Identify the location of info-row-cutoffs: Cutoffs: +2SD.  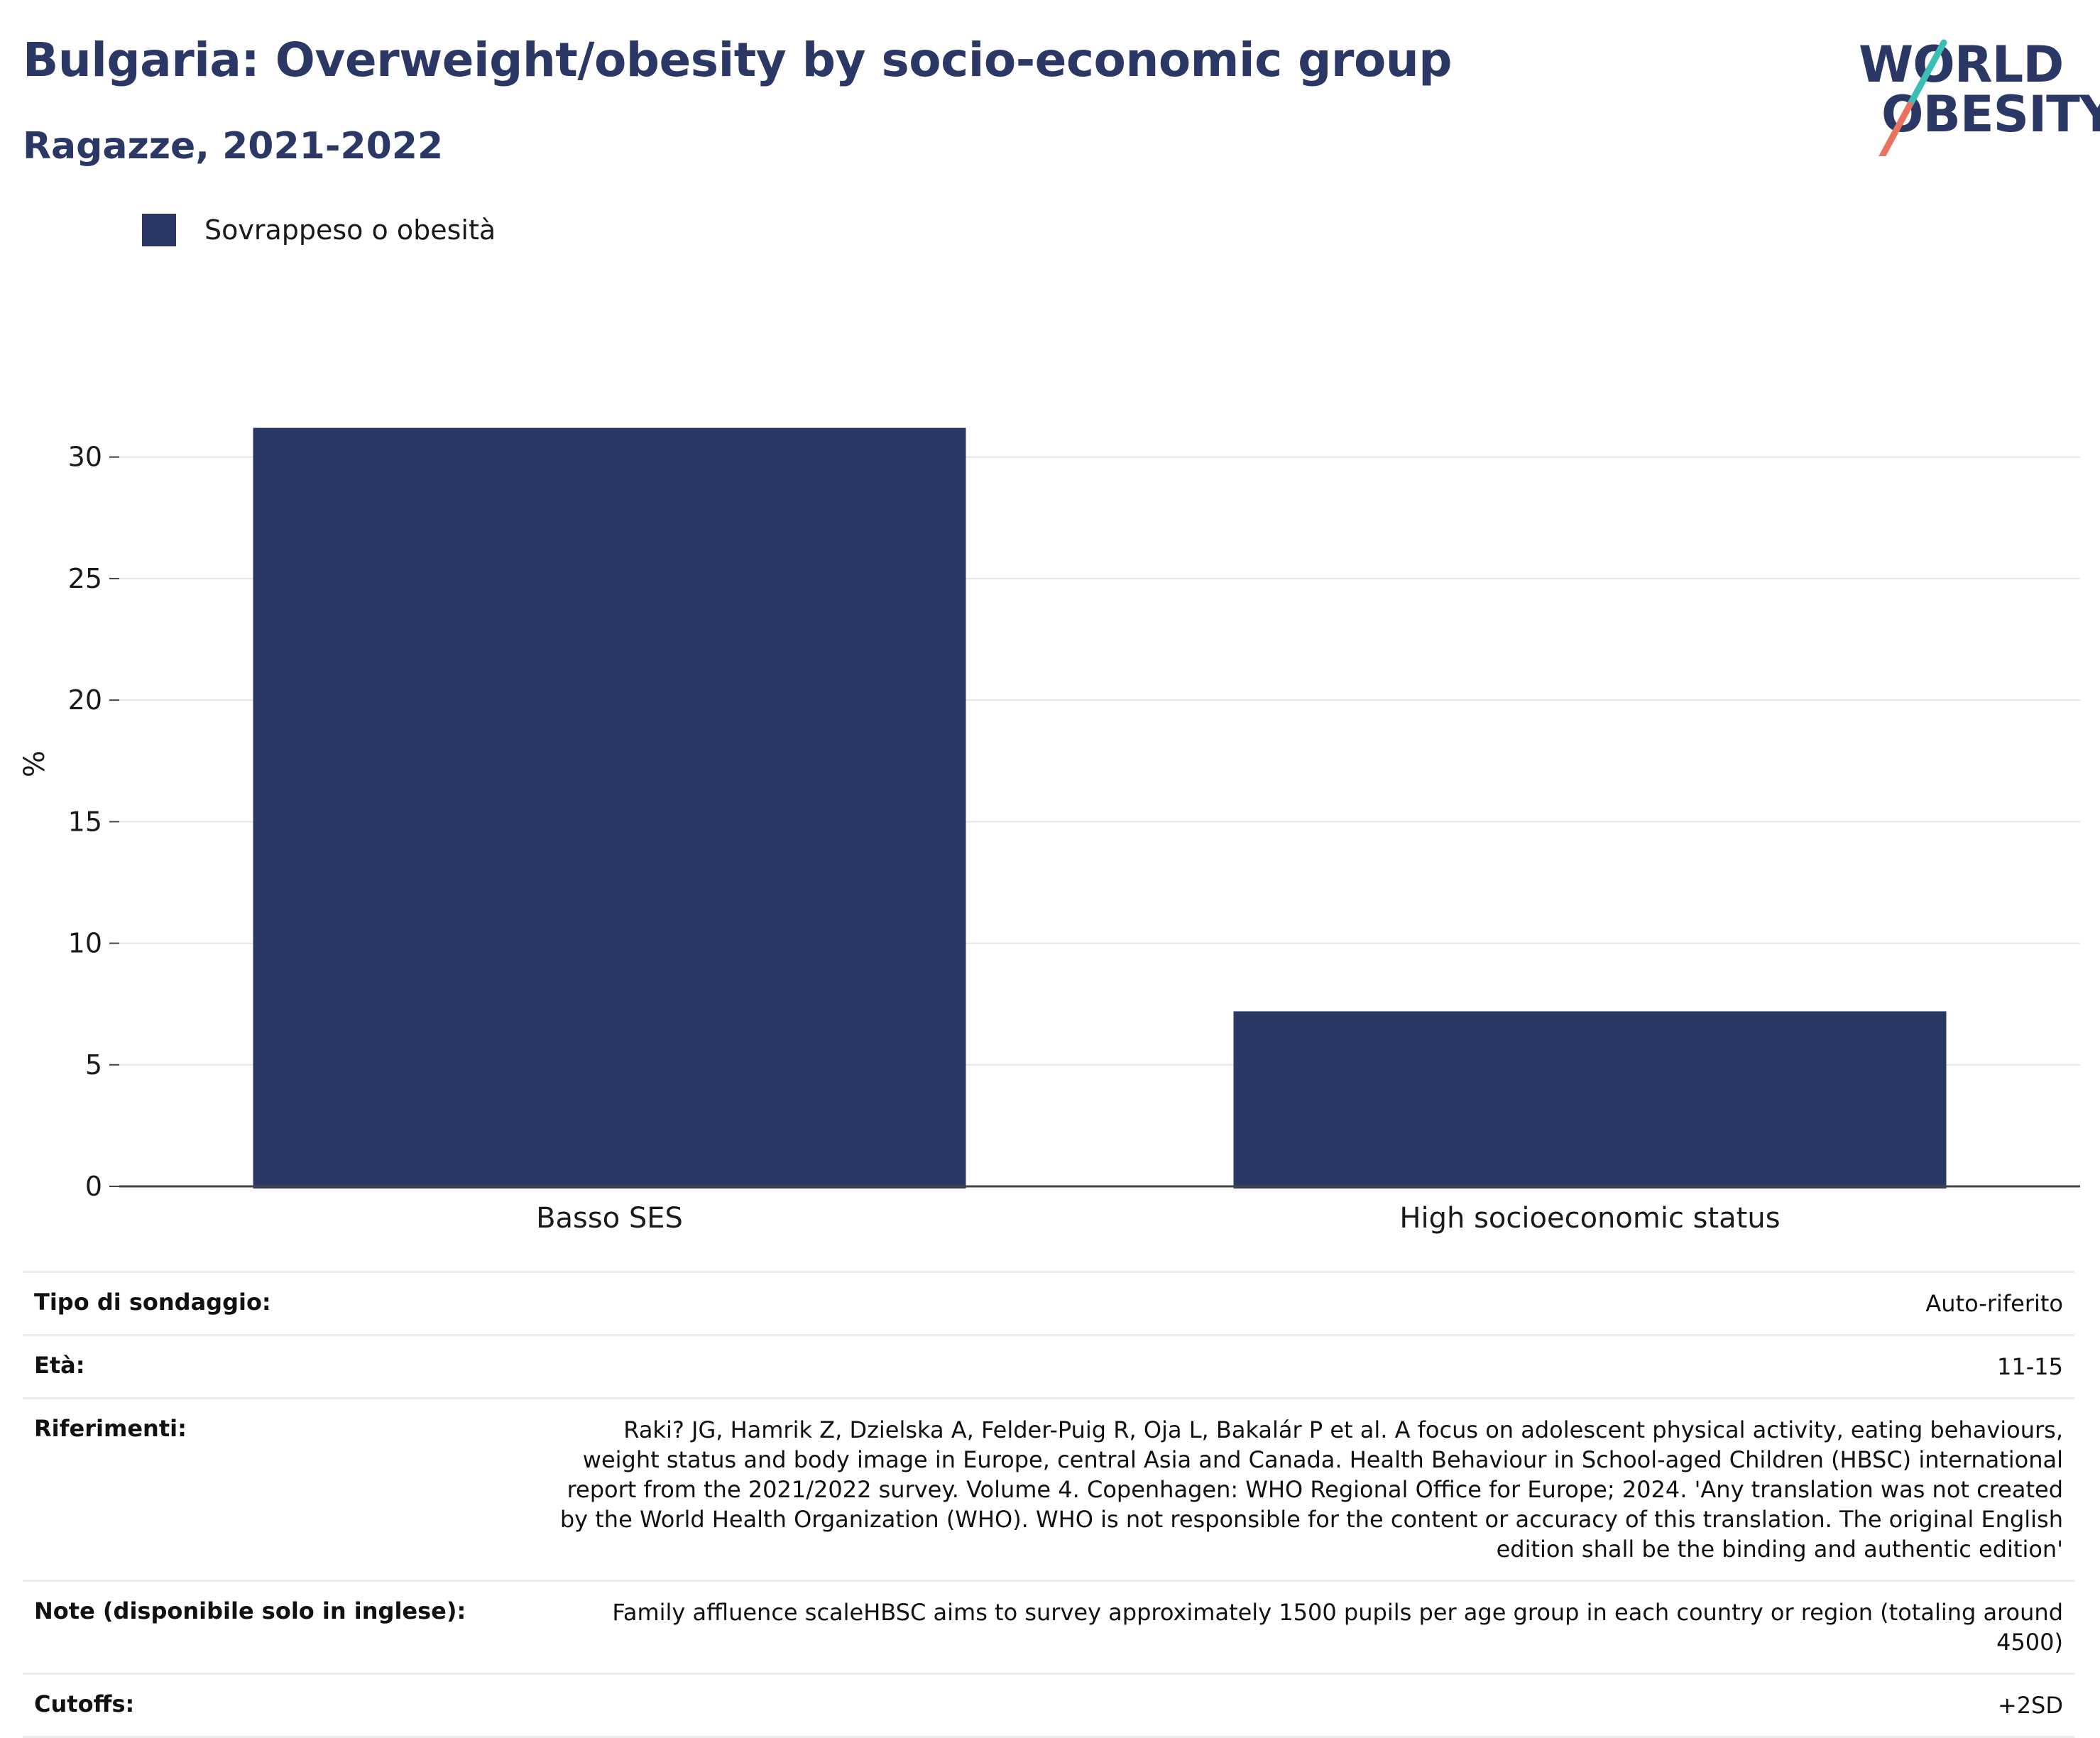
(1048, 1705).